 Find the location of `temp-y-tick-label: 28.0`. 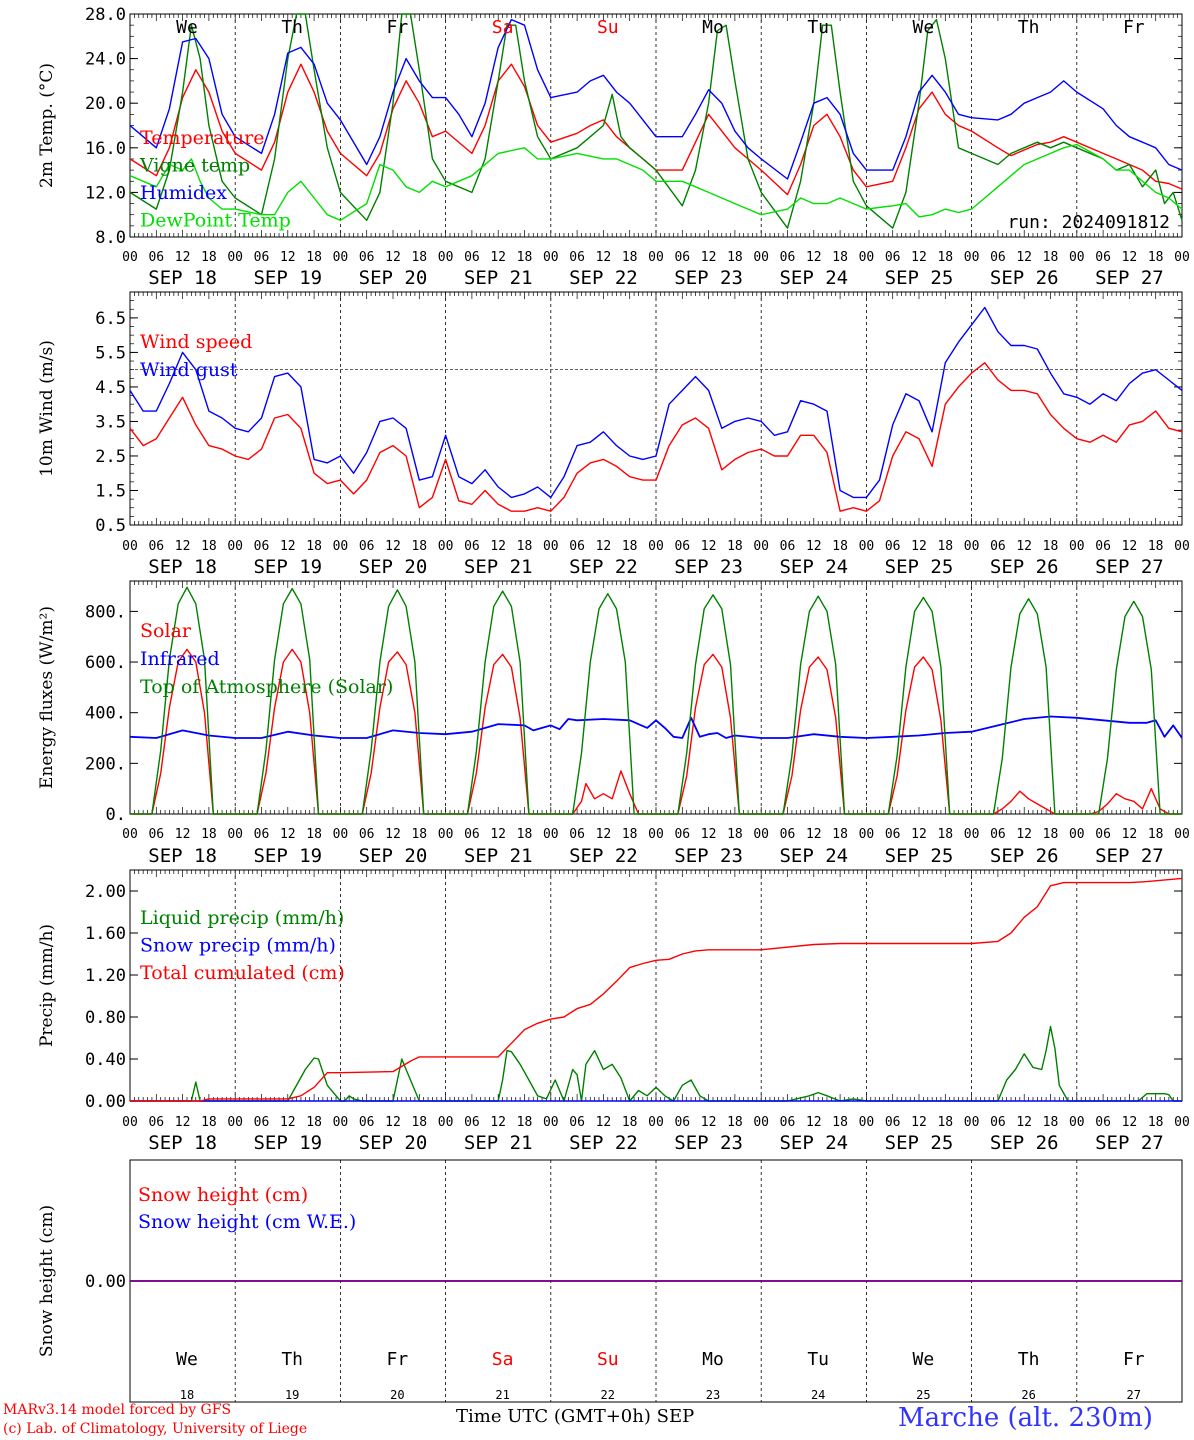

temp-y-tick-label: 28.0 is located at coordinates (105, 15).